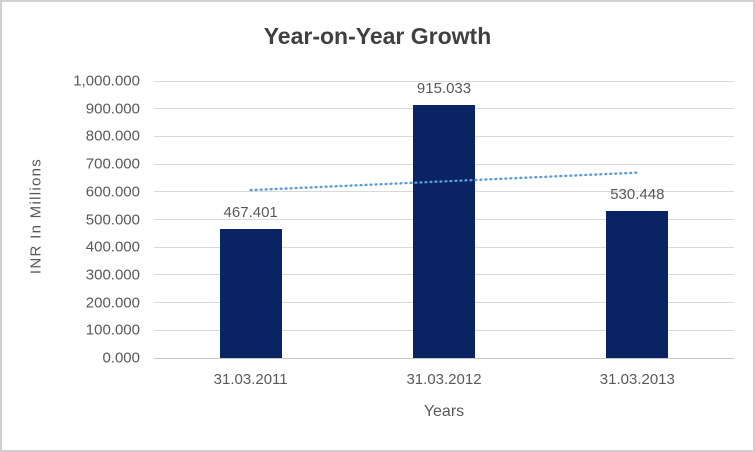 The width and height of the screenshot is (755, 452). I want to click on x-tick-label-2012: 31.03.2012, so click(444, 379).